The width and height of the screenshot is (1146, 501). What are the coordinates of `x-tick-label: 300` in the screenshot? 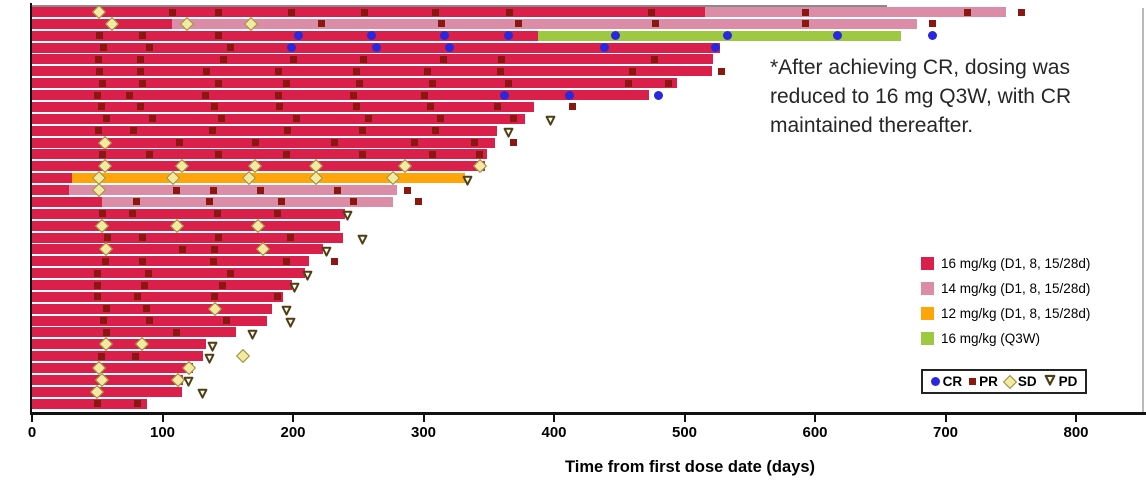 It's located at (423, 432).